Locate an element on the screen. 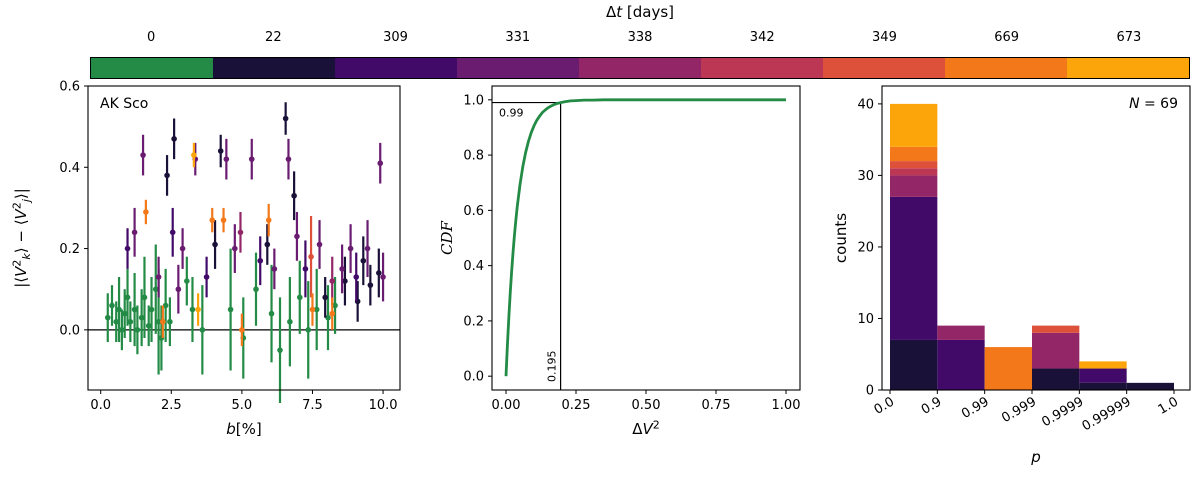 Image resolution: width=1200 pixels, height=478 pixels. x-axis-label: p is located at coordinates (1035, 457).